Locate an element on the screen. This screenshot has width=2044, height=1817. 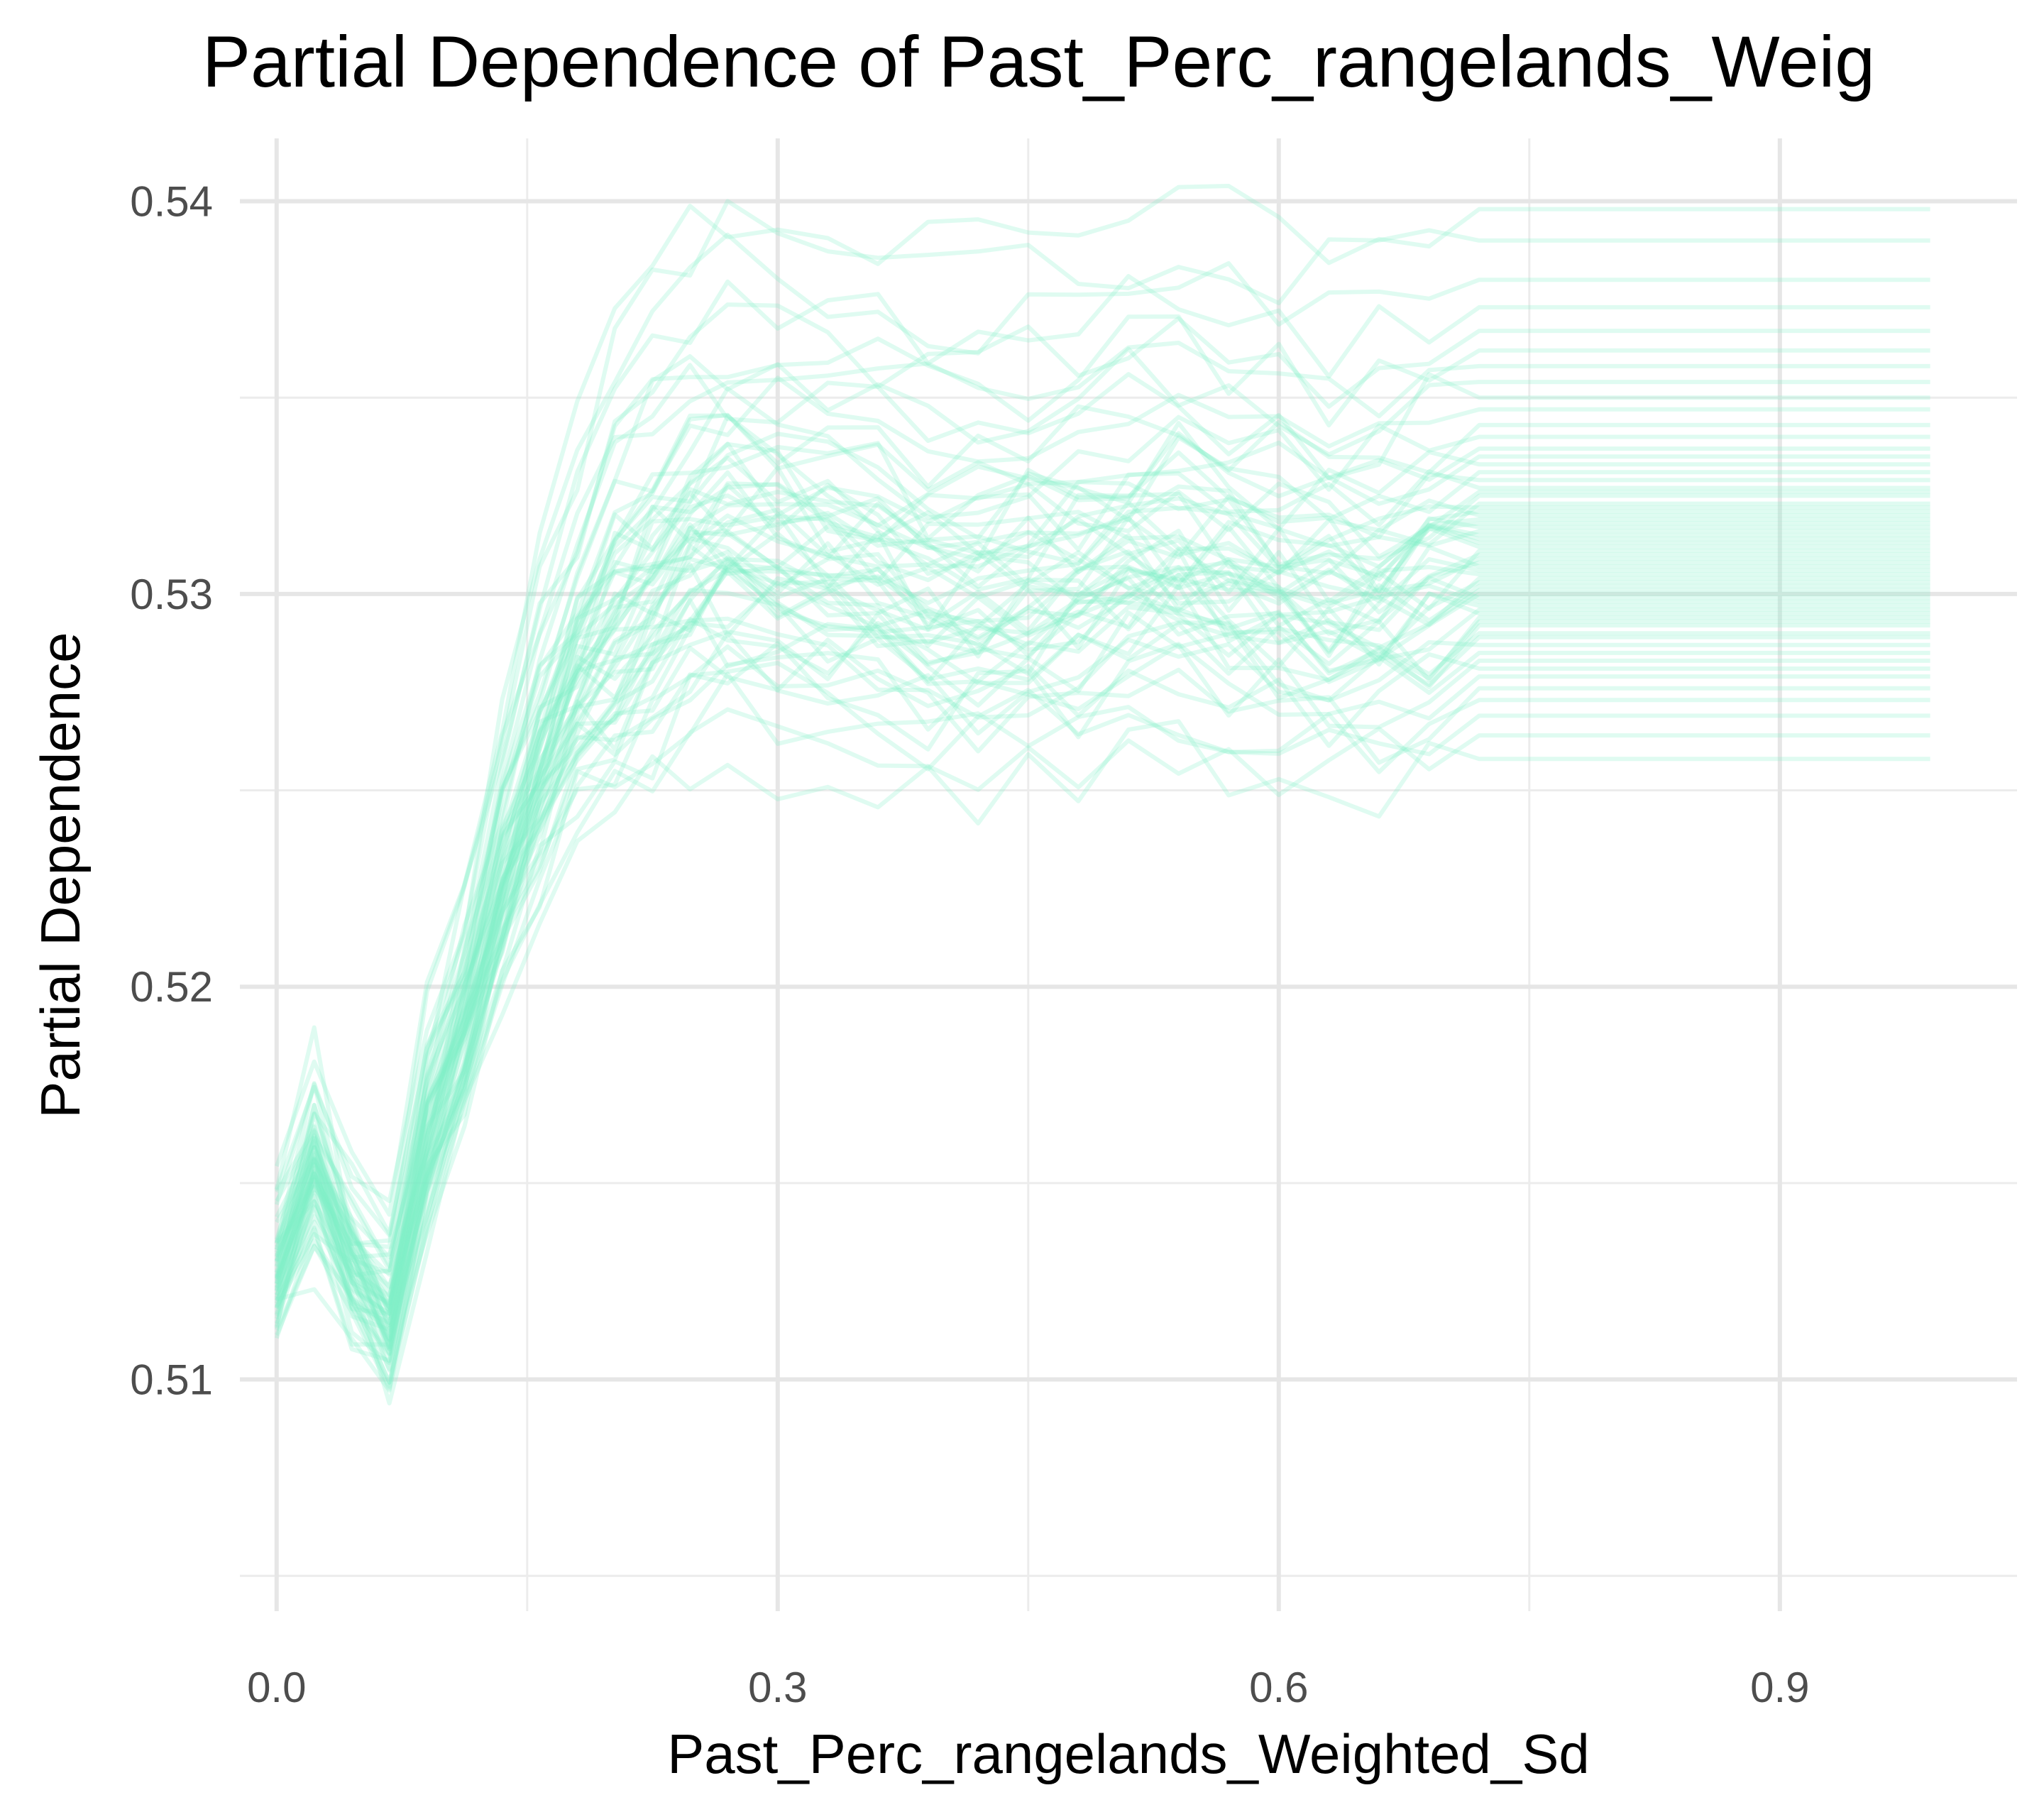
y-axis-tick-labels: 0.51 0.52 0.53 0.54 is located at coordinates (171, 791).